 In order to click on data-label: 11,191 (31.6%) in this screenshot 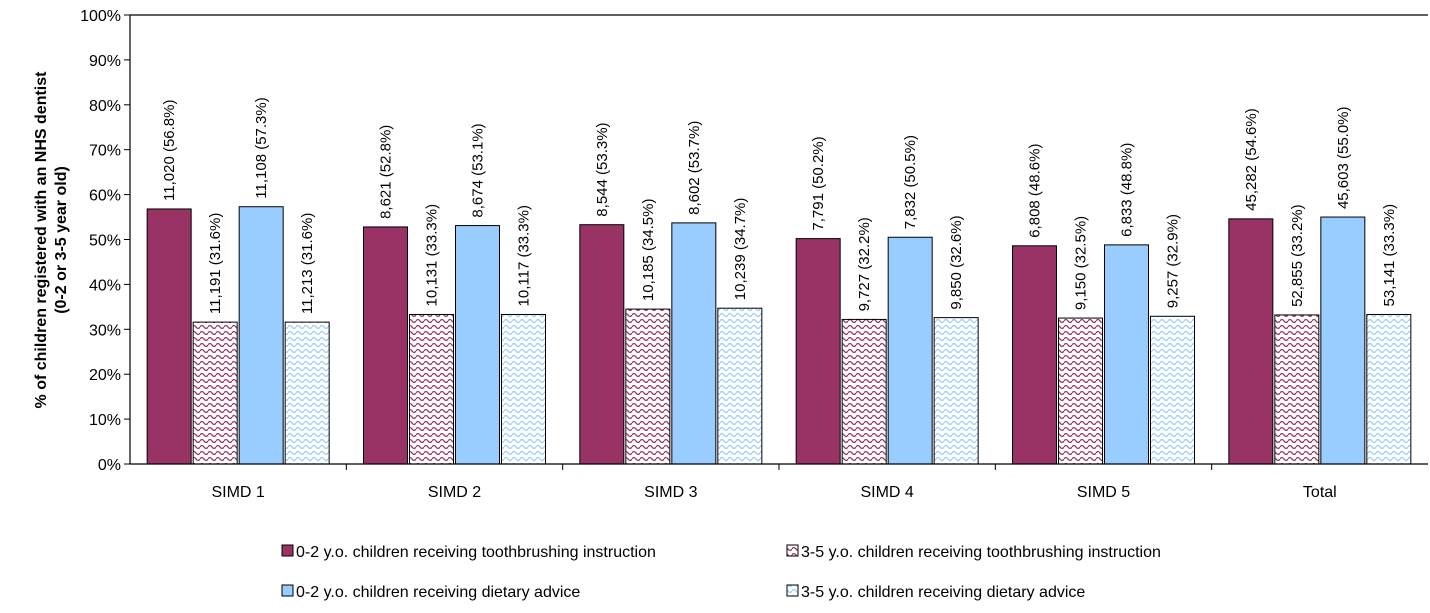, I will do `click(215, 263)`.